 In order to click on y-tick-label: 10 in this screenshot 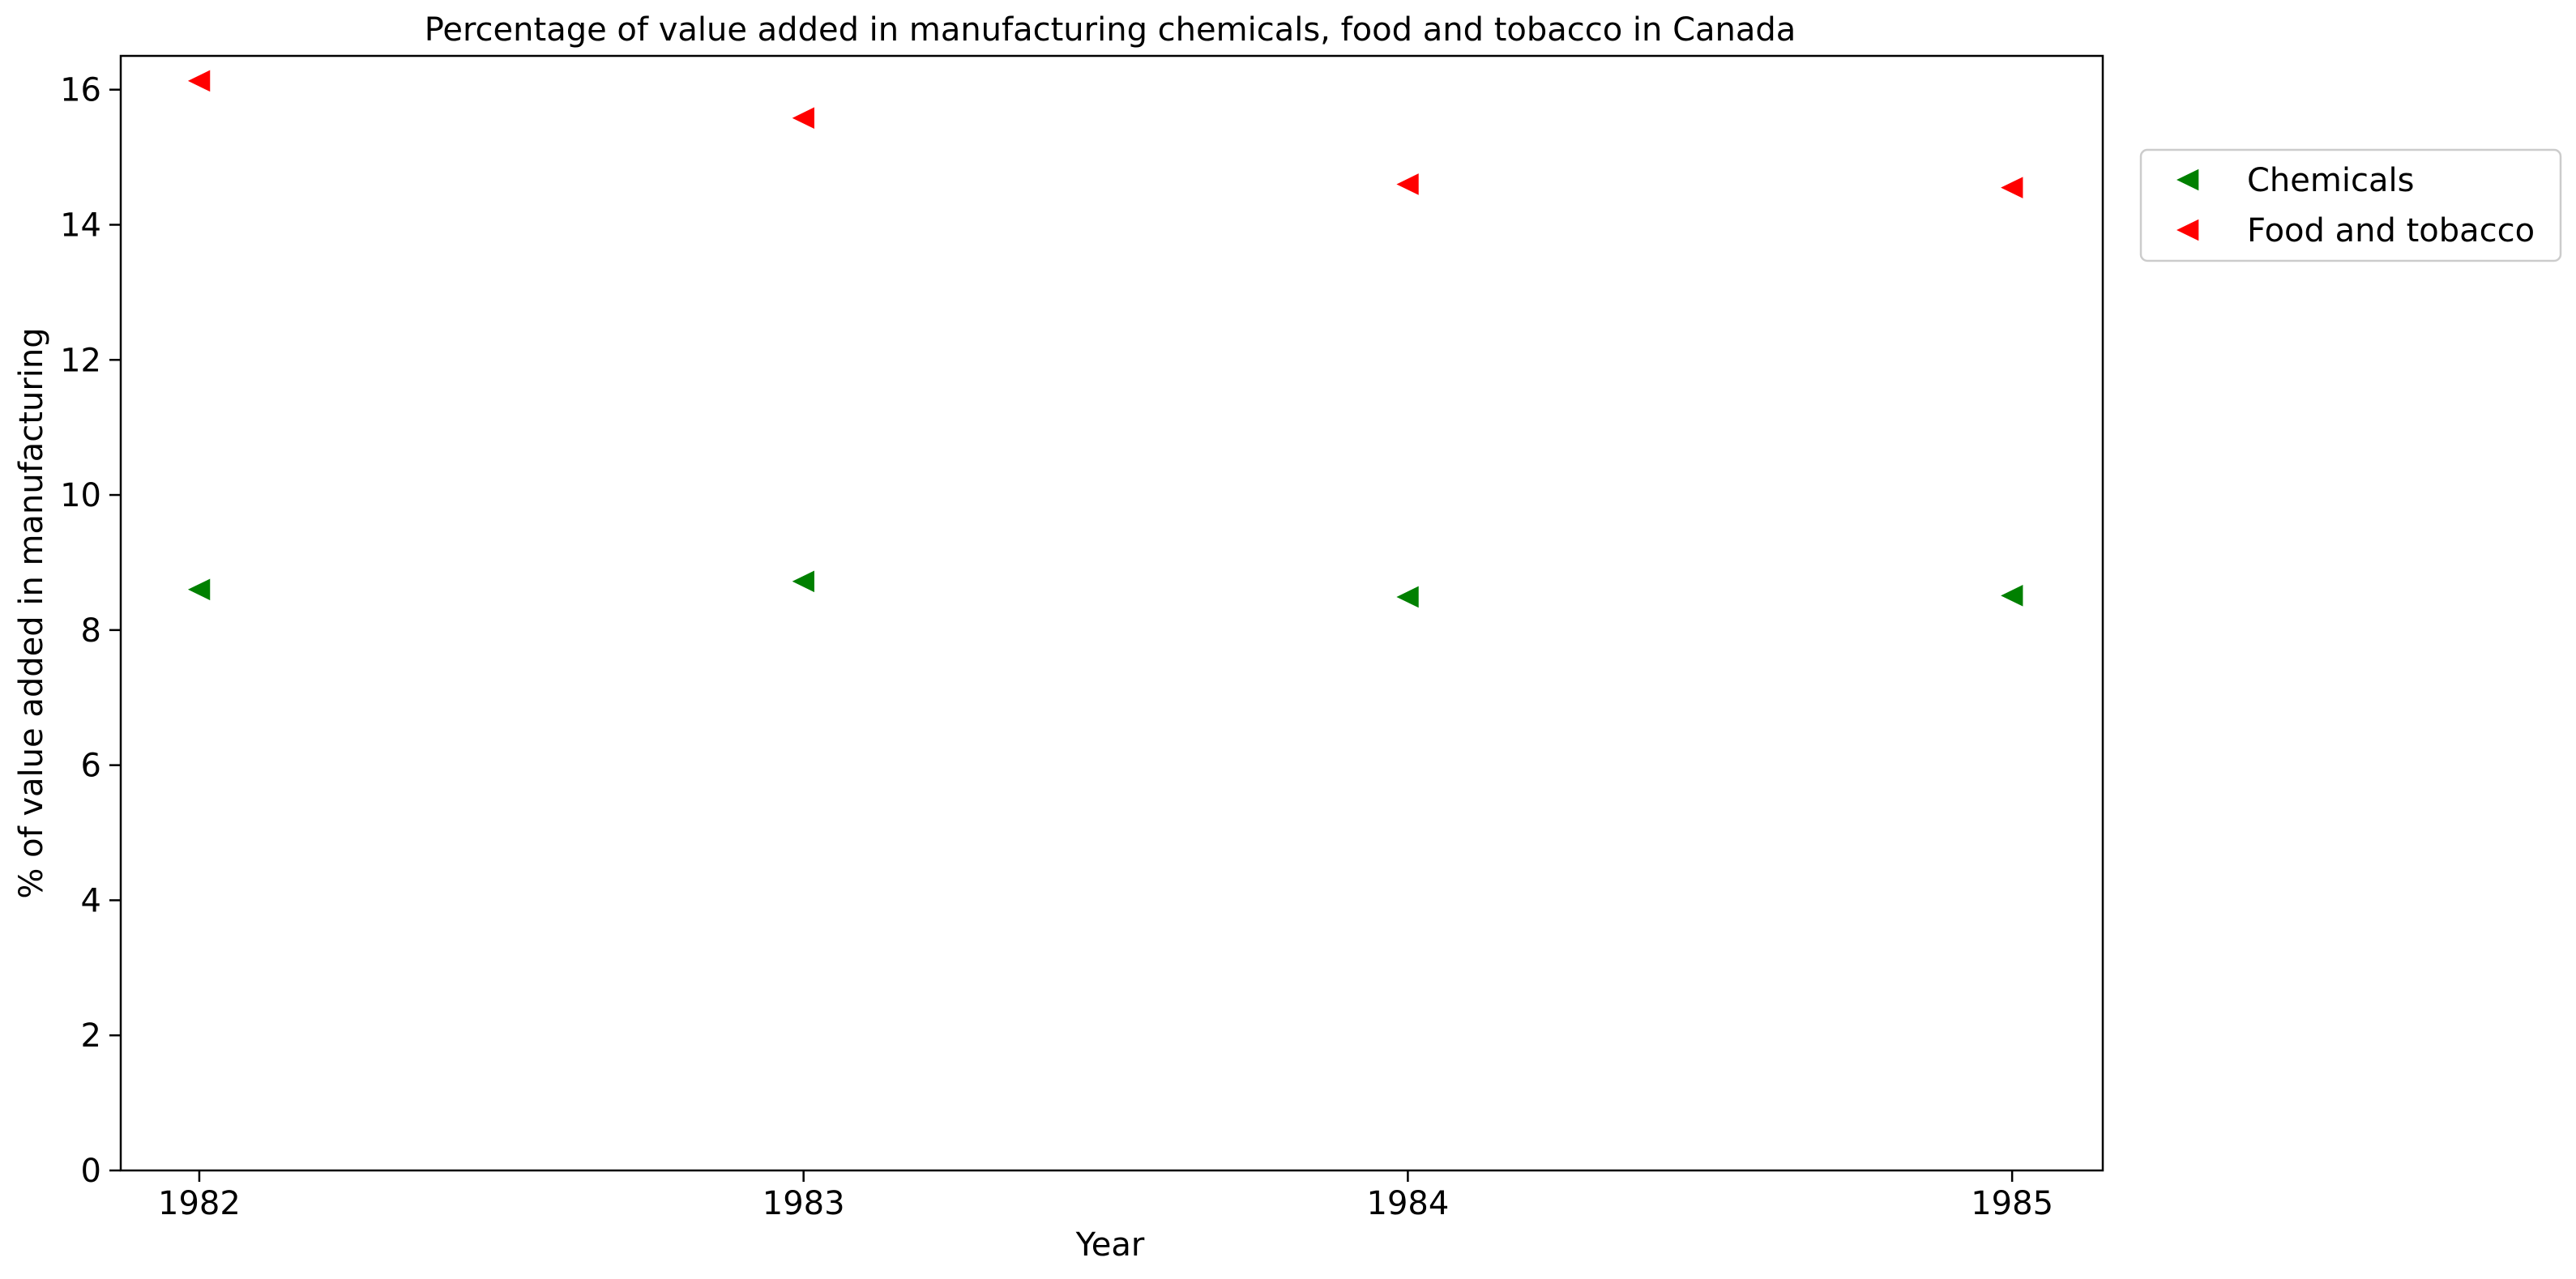, I will do `click(80, 495)`.